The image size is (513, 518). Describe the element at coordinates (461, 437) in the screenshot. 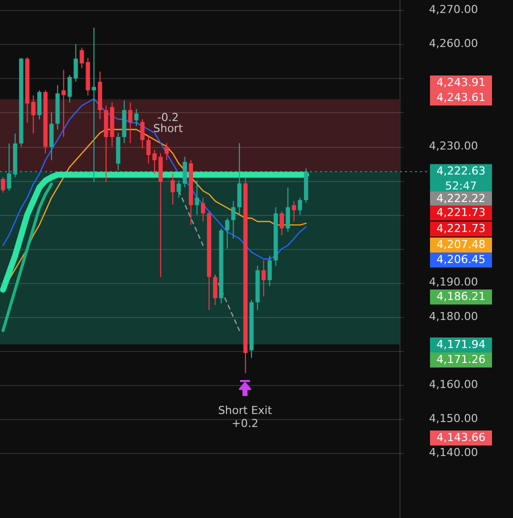

I see `text: 4,143.66` at that location.